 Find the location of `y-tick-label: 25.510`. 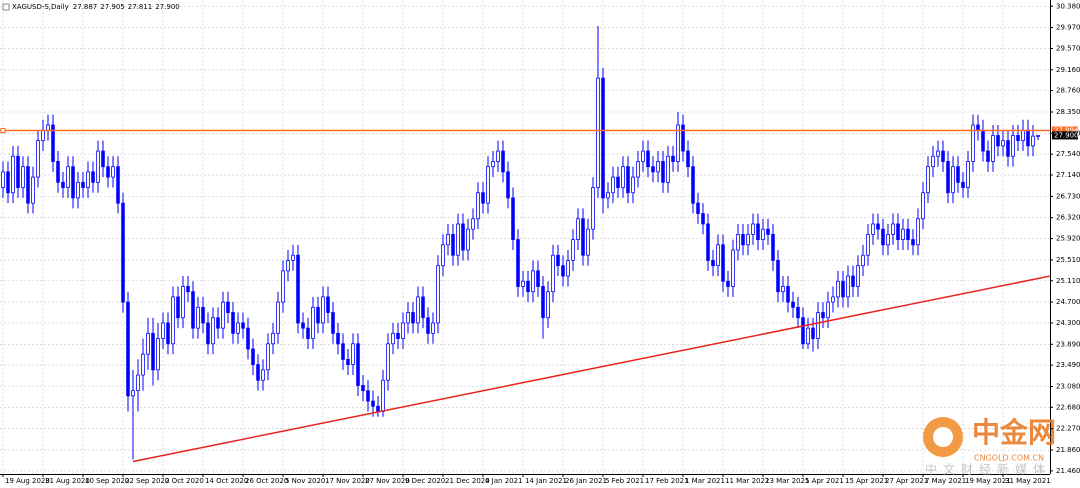

y-tick-label: 25.510 is located at coordinates (1068, 260).